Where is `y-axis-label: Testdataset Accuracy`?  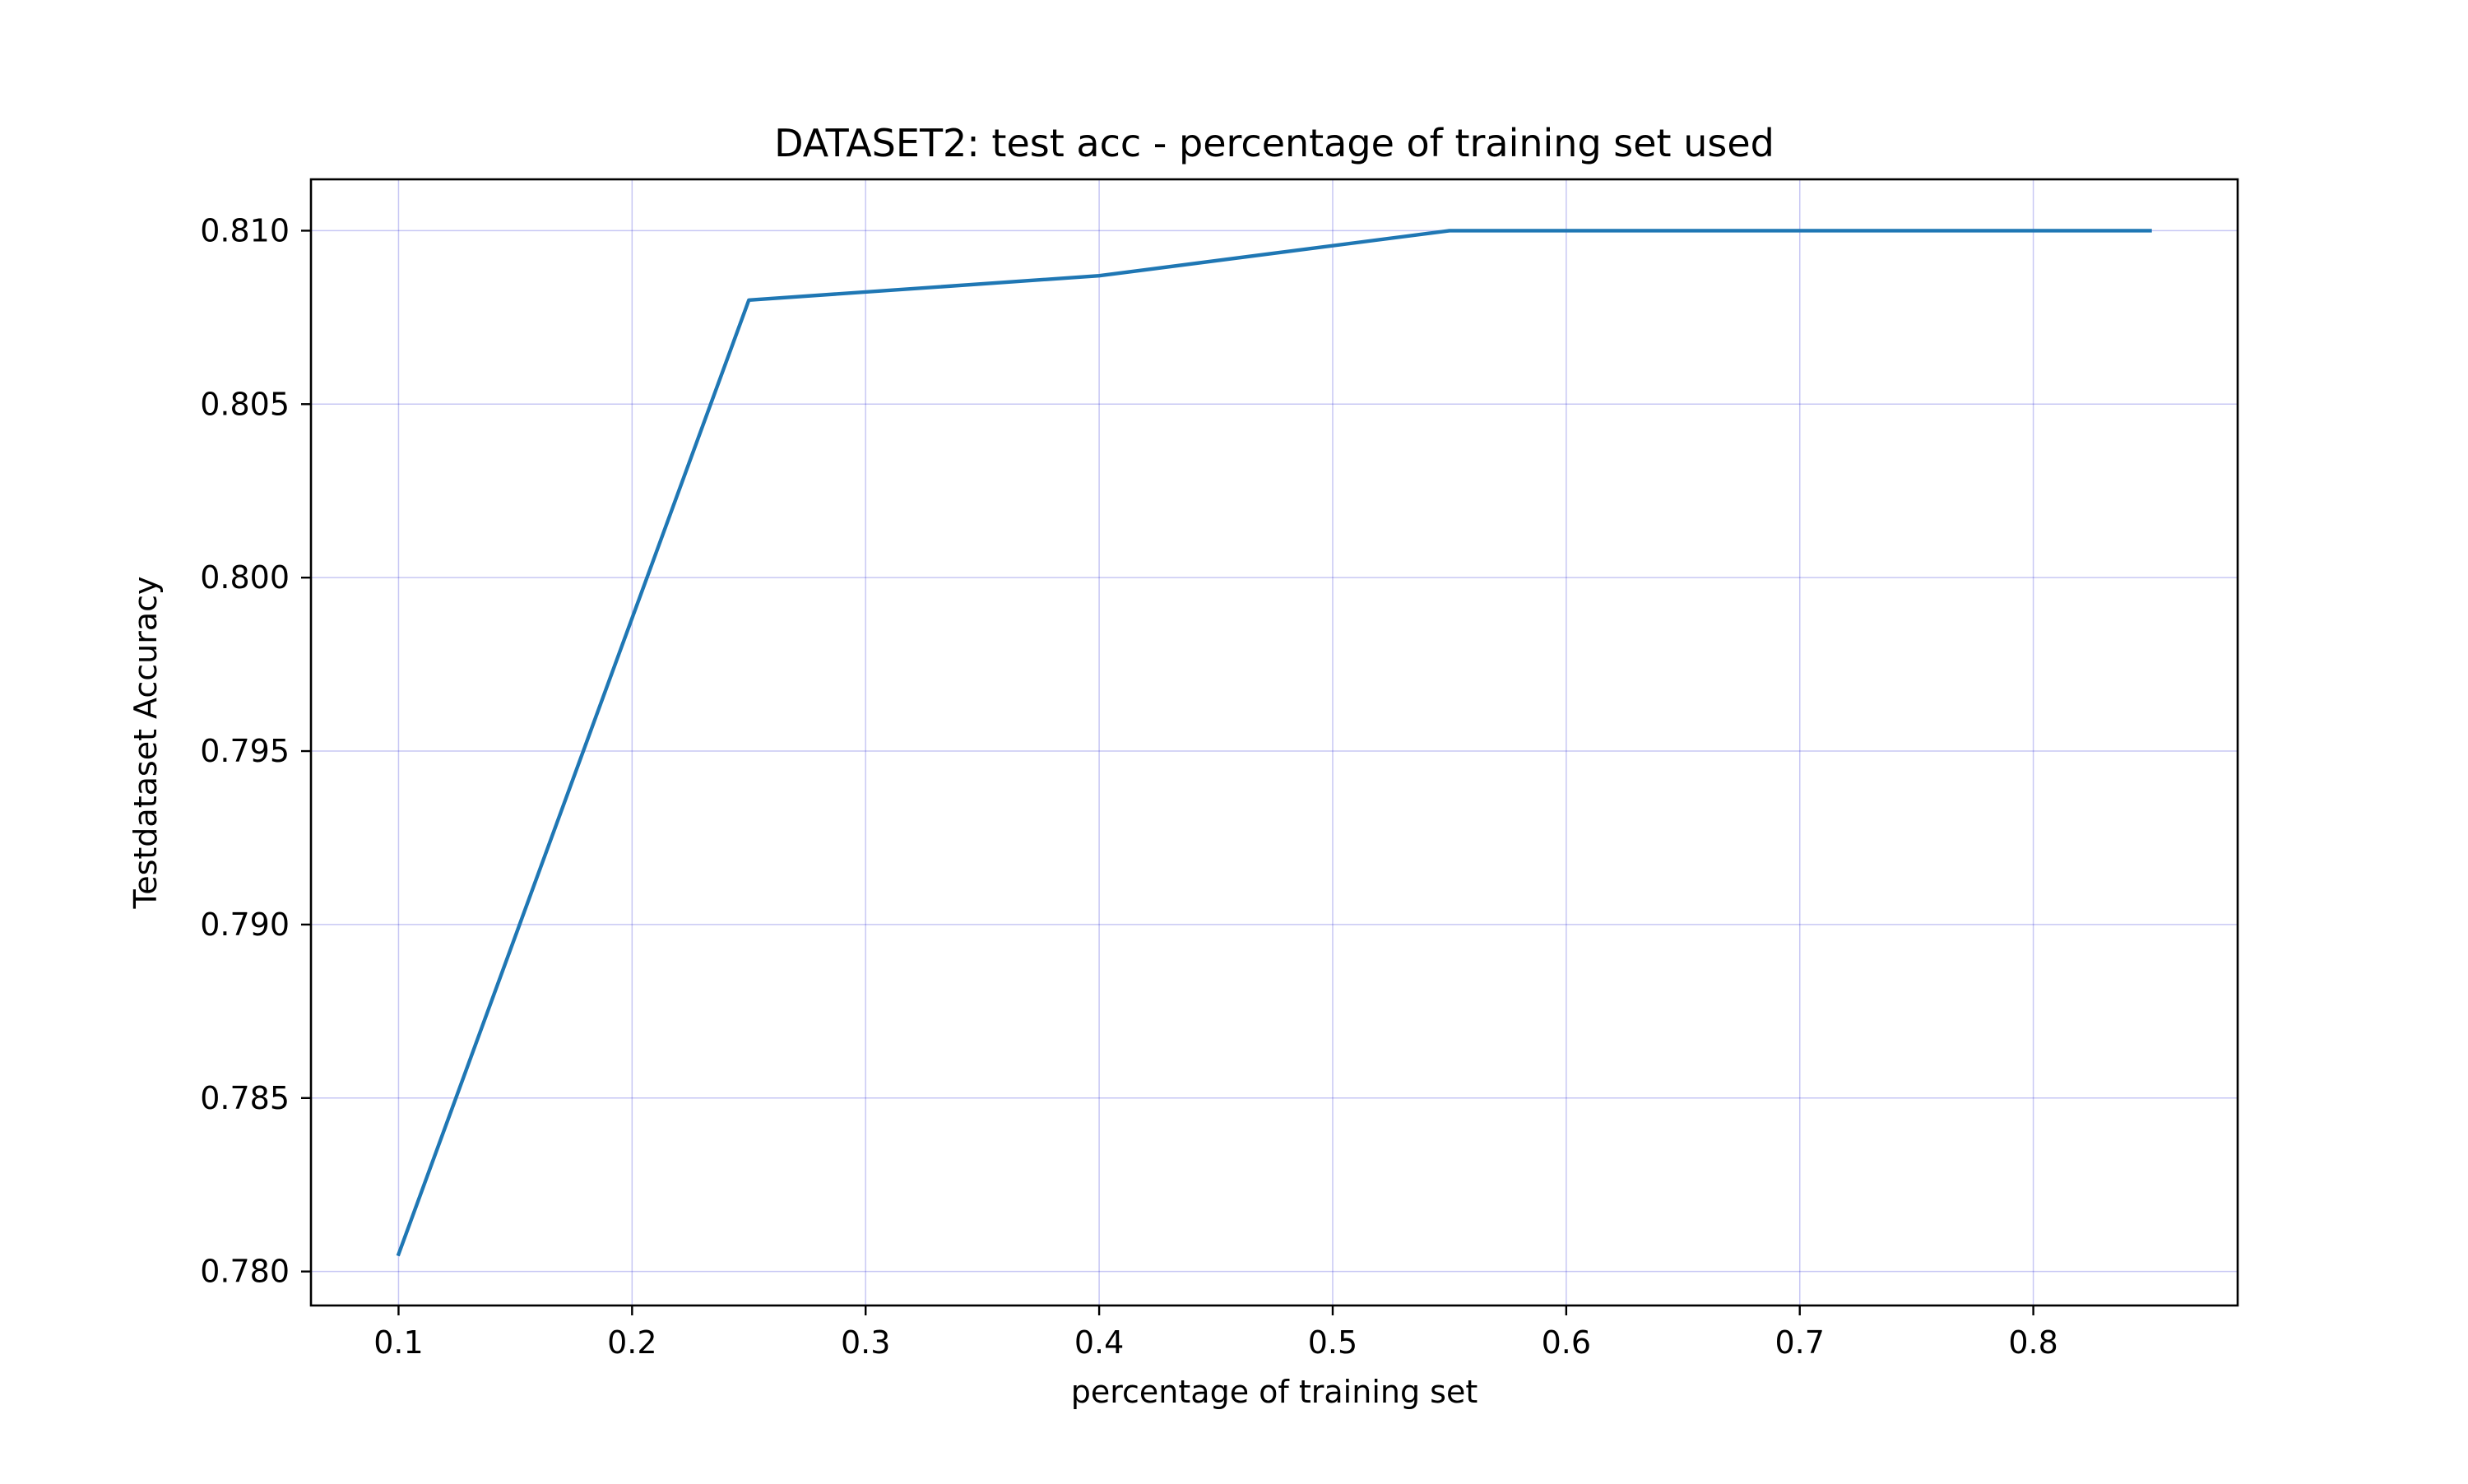 y-axis-label: Testdataset Accuracy is located at coordinates (146, 742).